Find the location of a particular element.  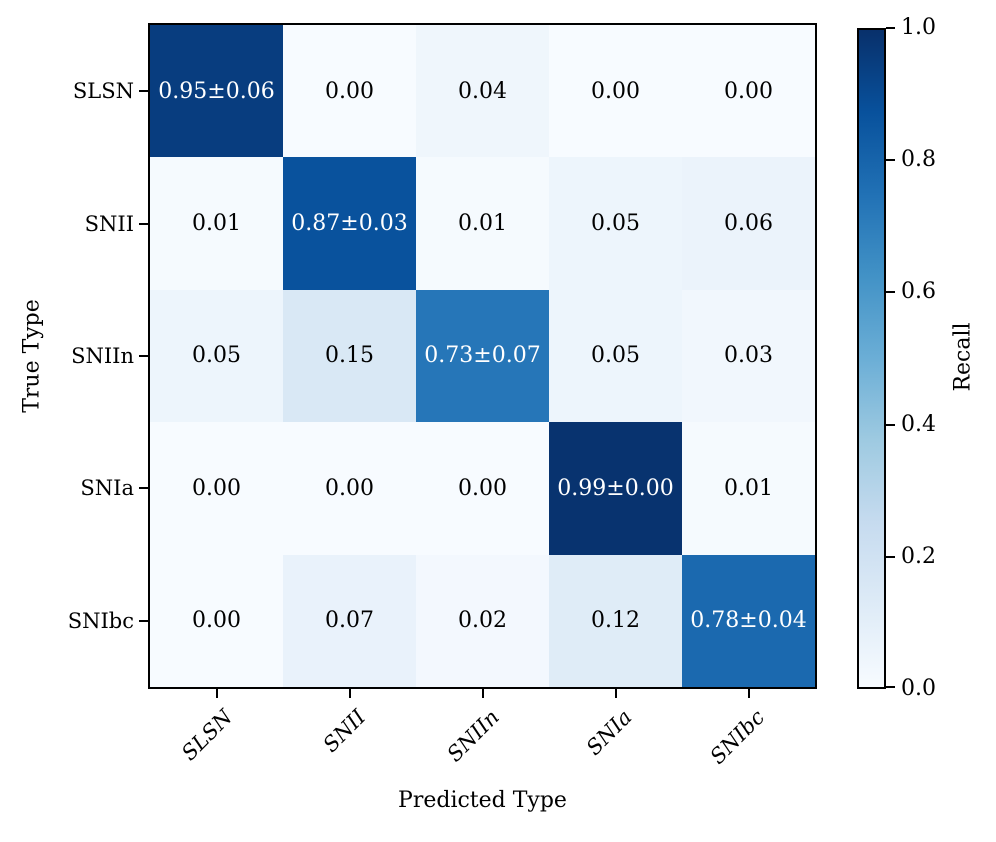

heatmap-cell-SLSN-SNIbc: 0.00 is located at coordinates (748, 91).